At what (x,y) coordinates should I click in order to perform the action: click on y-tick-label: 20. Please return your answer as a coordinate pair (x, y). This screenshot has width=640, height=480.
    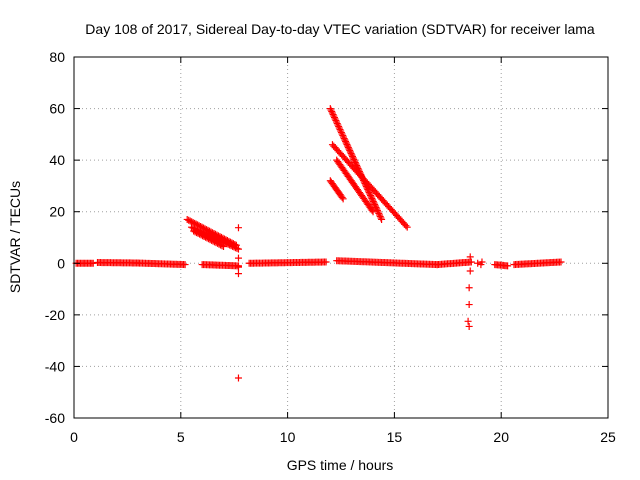
    Looking at the image, I should click on (57, 212).